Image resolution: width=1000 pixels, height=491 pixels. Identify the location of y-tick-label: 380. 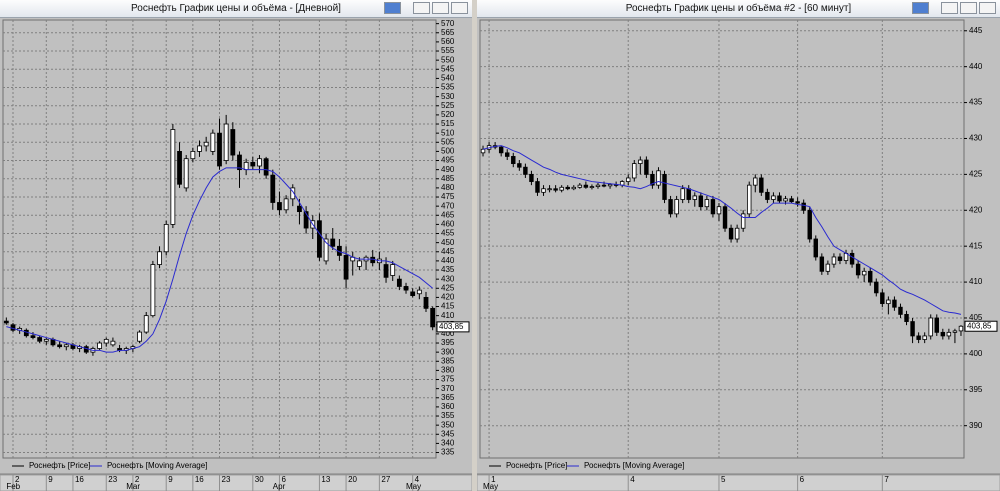
(448, 370).